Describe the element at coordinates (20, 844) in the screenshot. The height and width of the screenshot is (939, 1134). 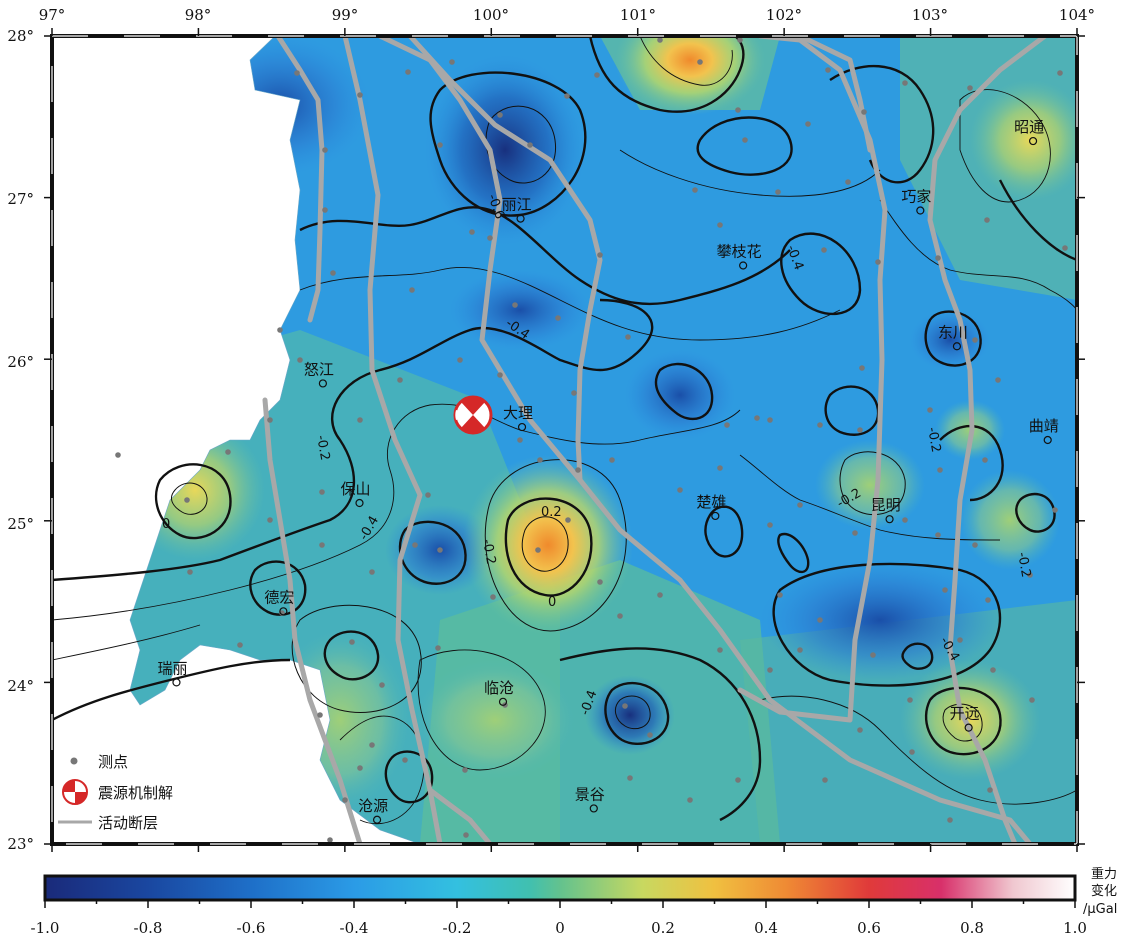
I see `lat-label: 23°` at that location.